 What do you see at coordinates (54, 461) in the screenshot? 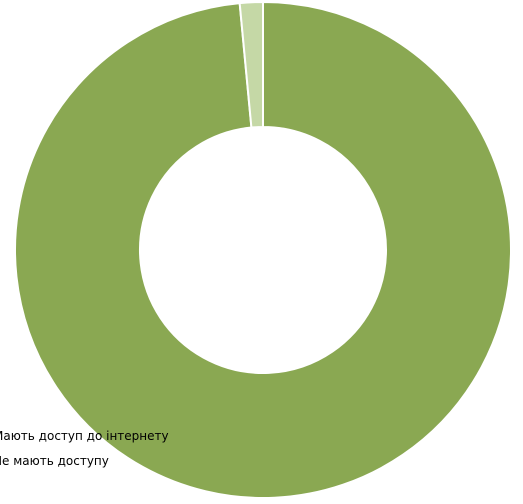
I see `legend-label-no-access: Не мають доступу` at bounding box center [54, 461].